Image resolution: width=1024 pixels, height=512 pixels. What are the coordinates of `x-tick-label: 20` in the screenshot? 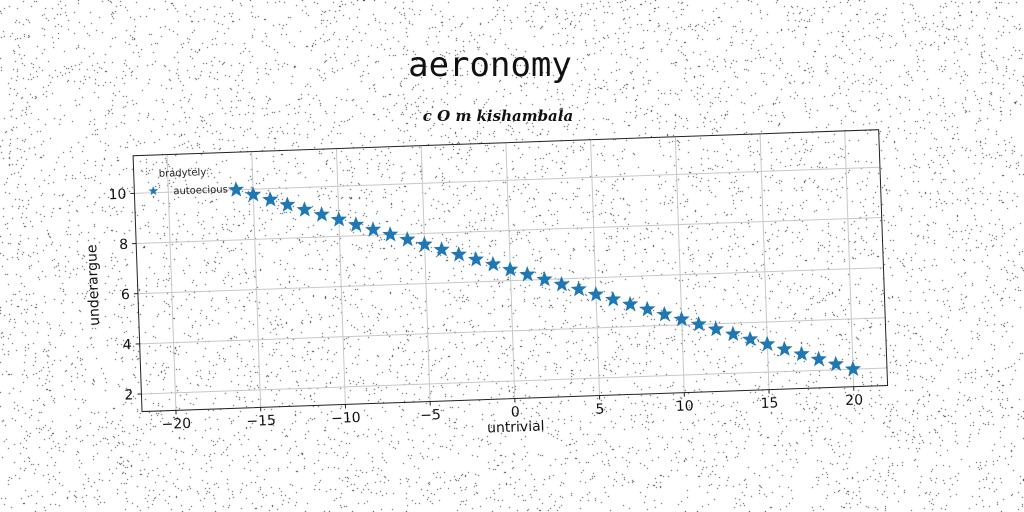 It's located at (854, 400).